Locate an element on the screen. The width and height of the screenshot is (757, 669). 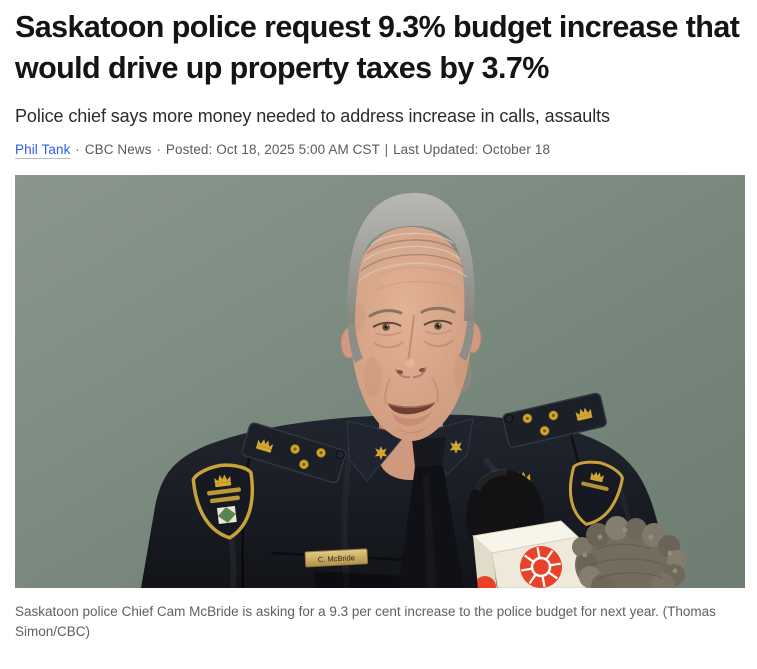
chief-head is located at coordinates (411, 316).